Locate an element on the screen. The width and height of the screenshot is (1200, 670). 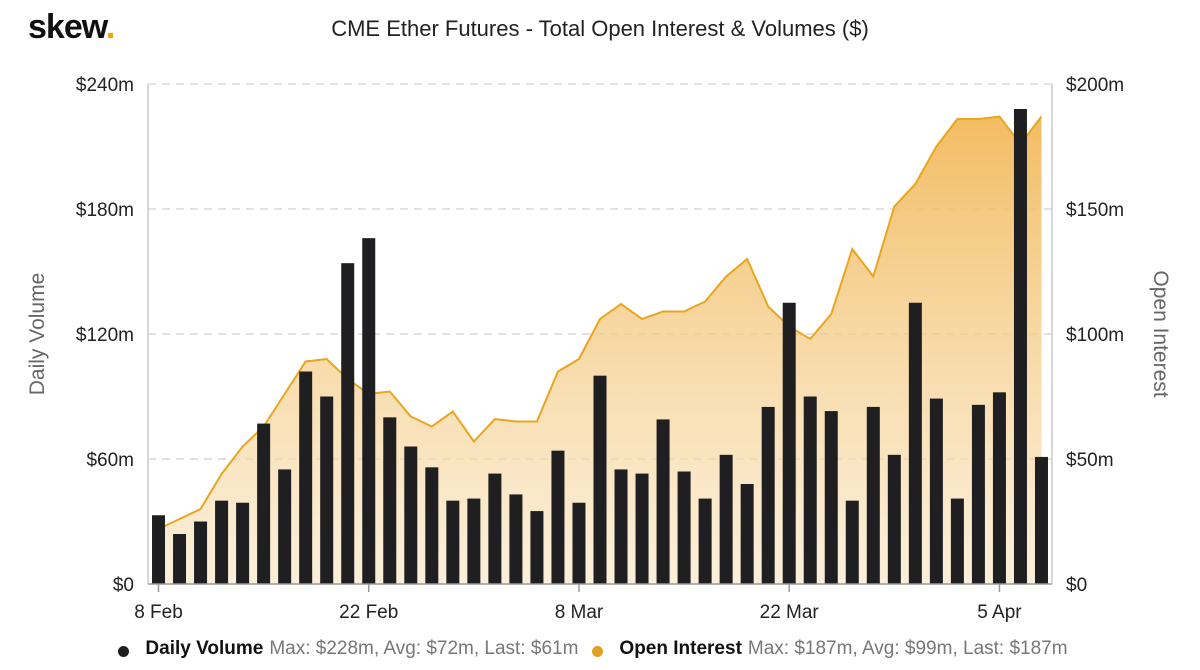
x-tick-label: 8 Mar is located at coordinates (579, 612).